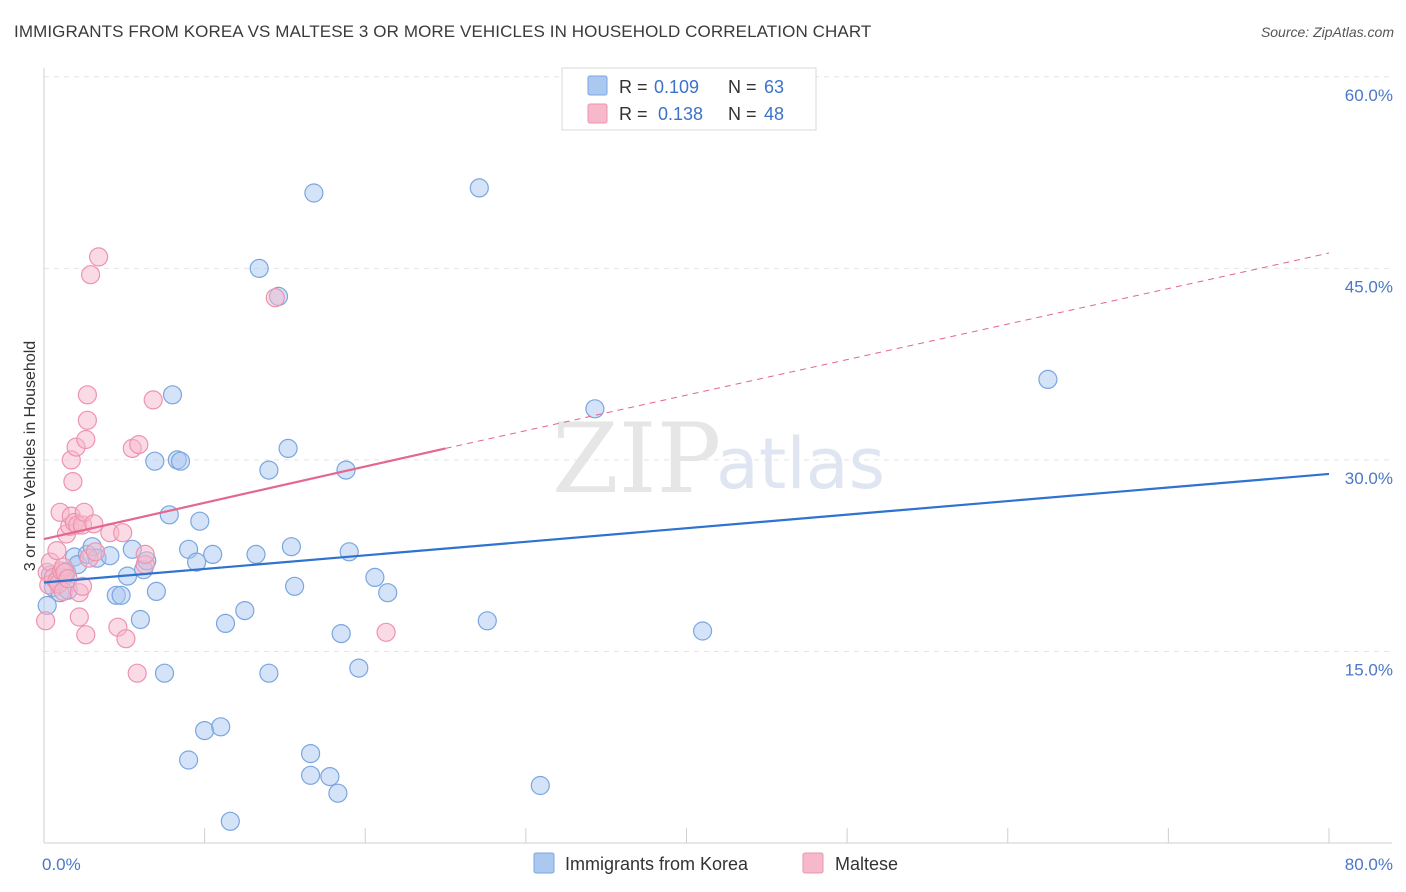 The width and height of the screenshot is (1406, 892). Describe the element at coordinates (30, 456) in the screenshot. I see `y-axis-label: 3 or more Vehicles in Household` at that location.